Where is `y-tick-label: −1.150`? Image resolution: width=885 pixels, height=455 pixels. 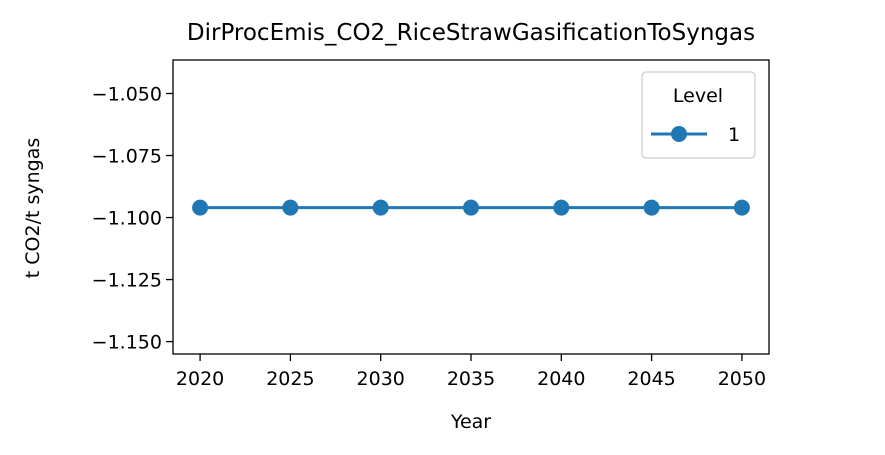 y-tick-label: −1.150 is located at coordinates (127, 343).